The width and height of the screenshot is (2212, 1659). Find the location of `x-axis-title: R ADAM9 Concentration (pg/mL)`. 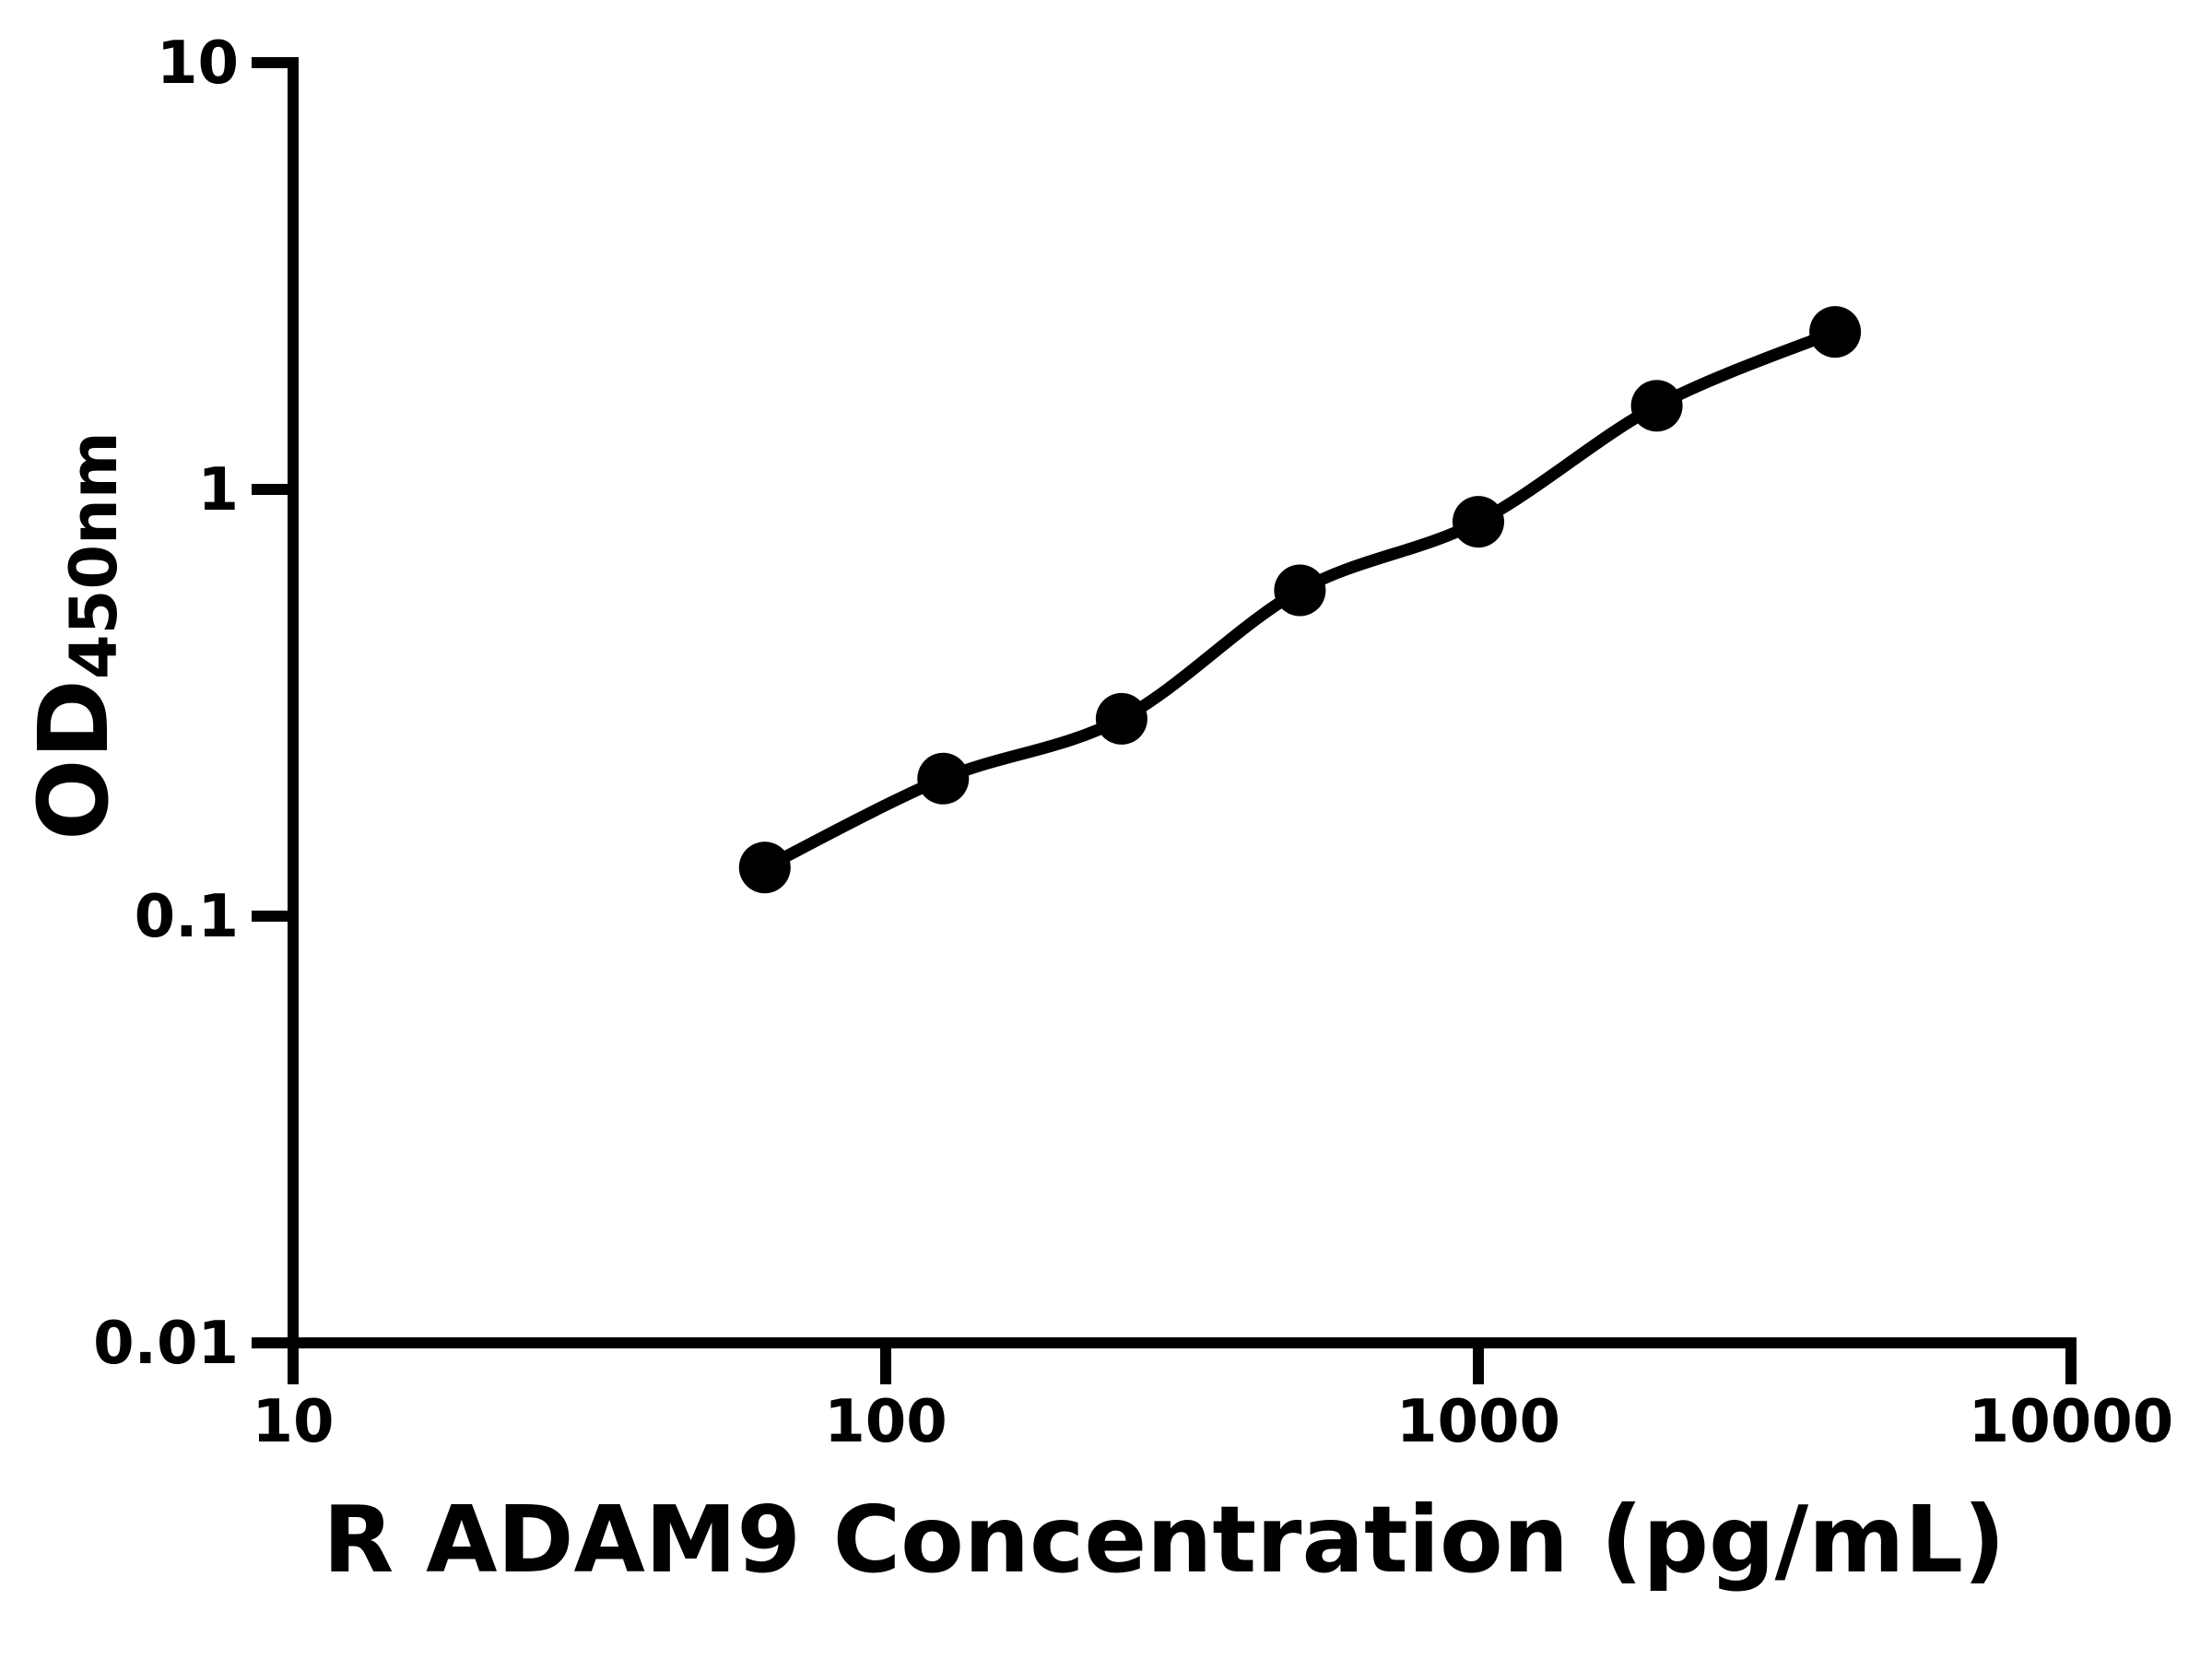

x-axis-title: R ADAM9 Concentration (pg/mL) is located at coordinates (1164, 1540).